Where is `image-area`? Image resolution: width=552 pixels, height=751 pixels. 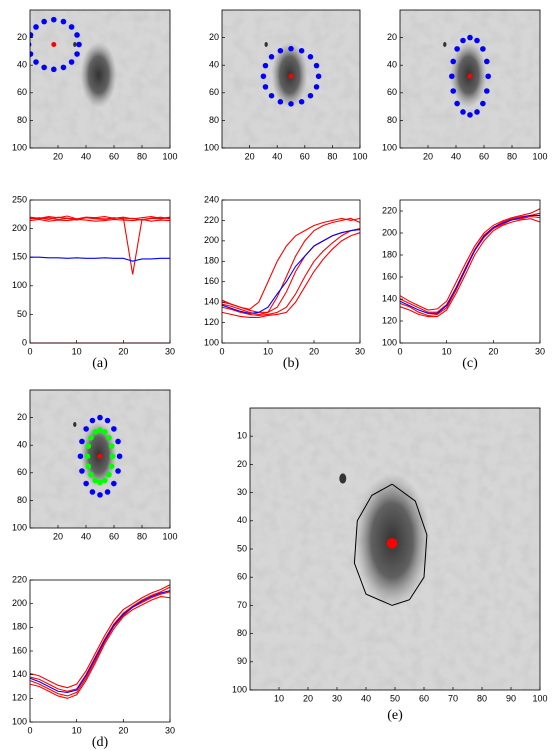 image-area is located at coordinates (100, 459).